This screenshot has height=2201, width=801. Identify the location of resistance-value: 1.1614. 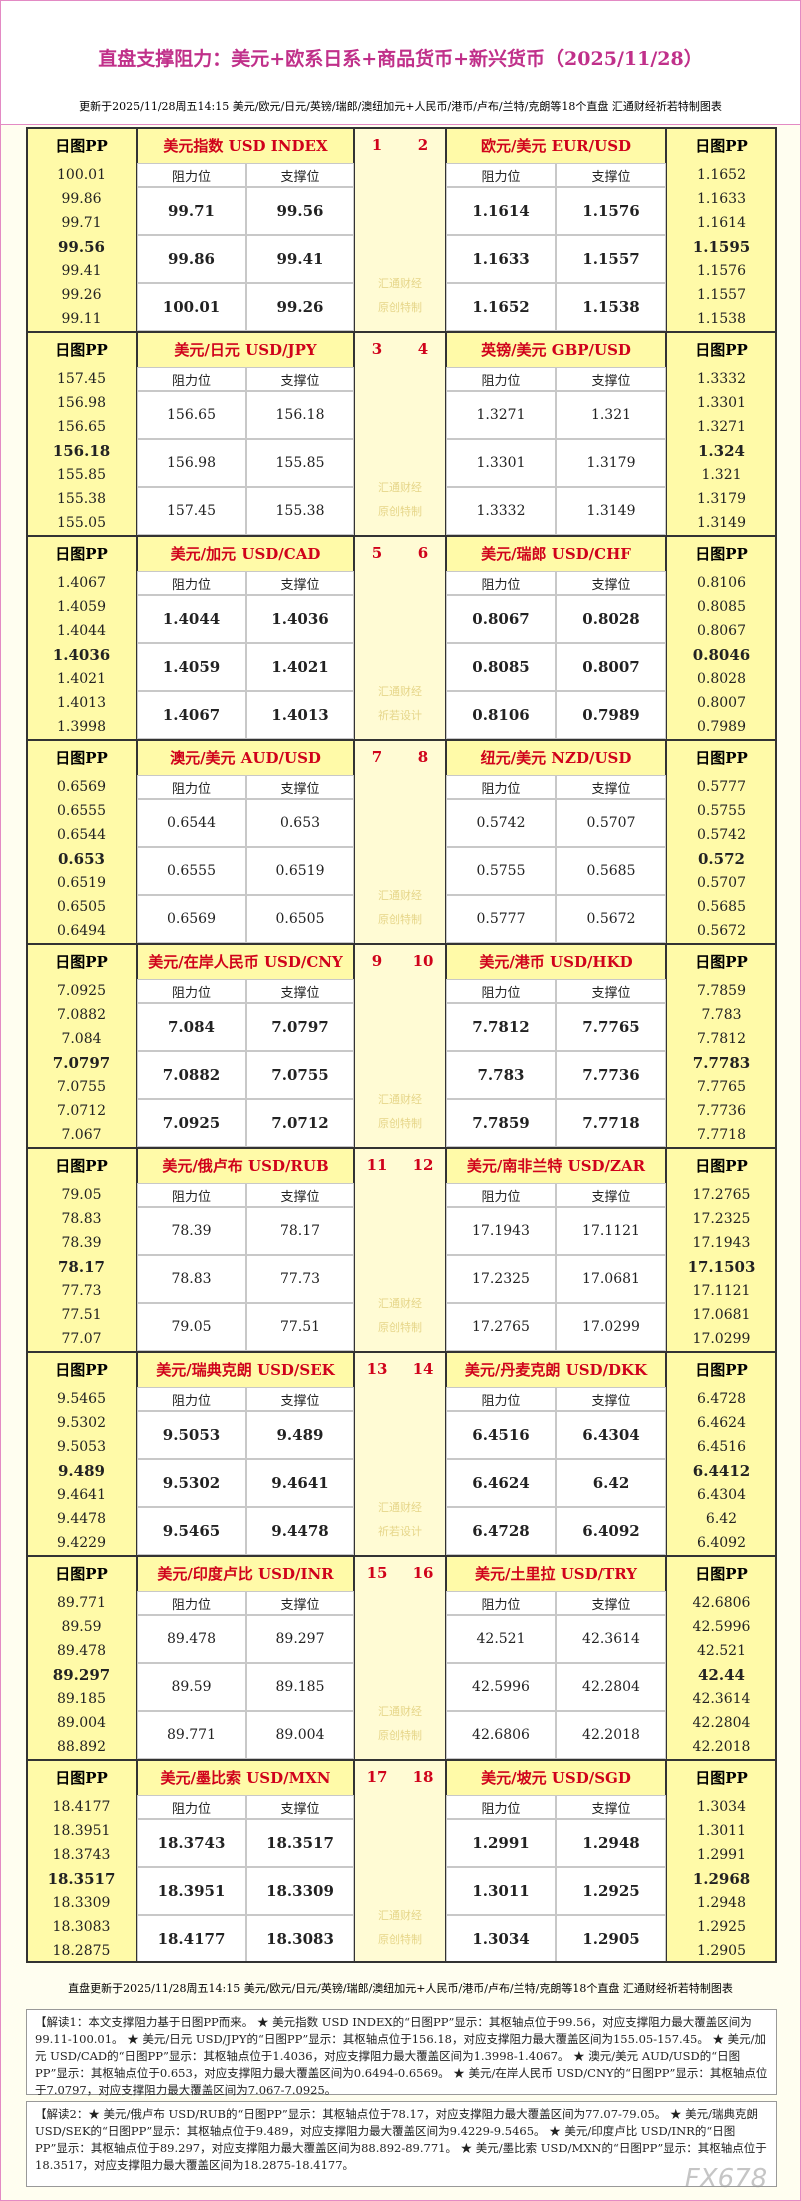
(501, 211).